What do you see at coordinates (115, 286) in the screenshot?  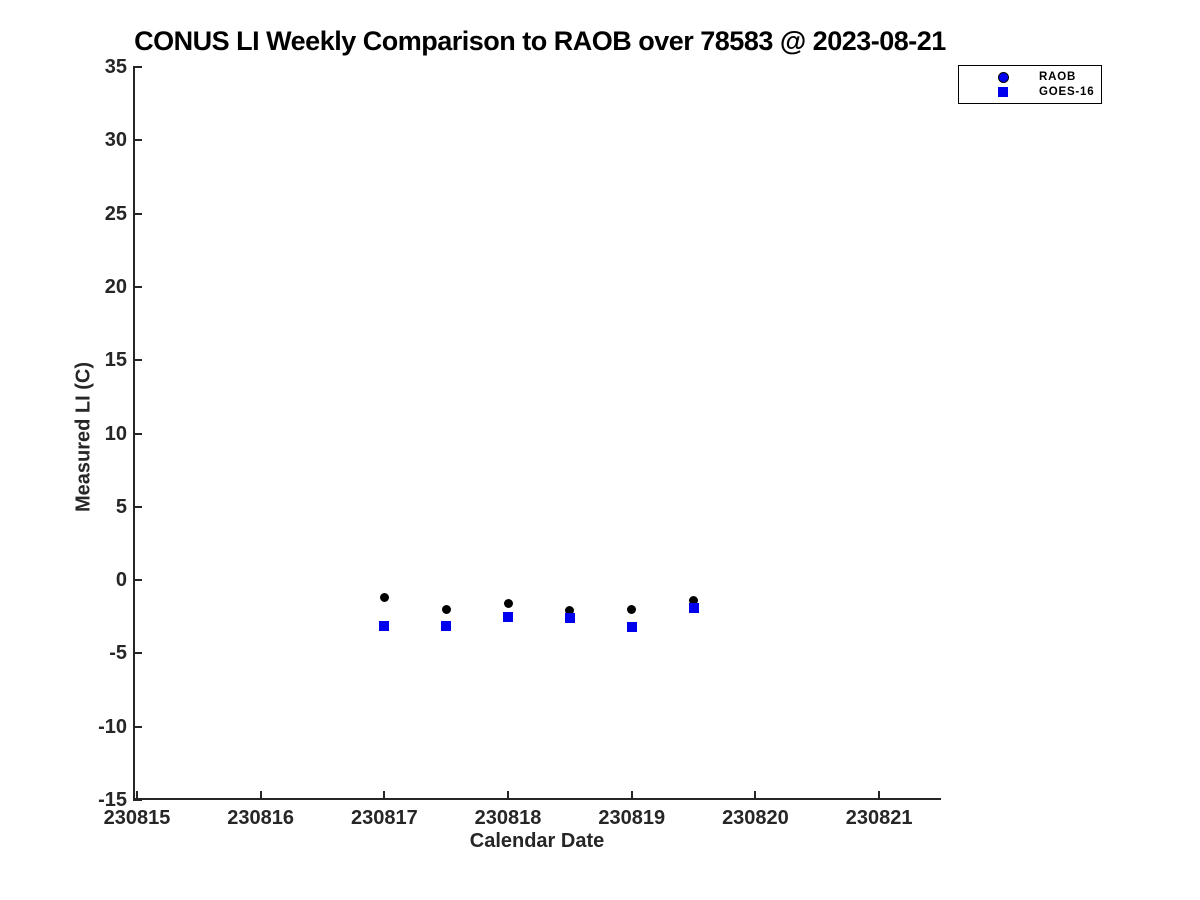 I see `y-tick-label: 20` at bounding box center [115, 286].